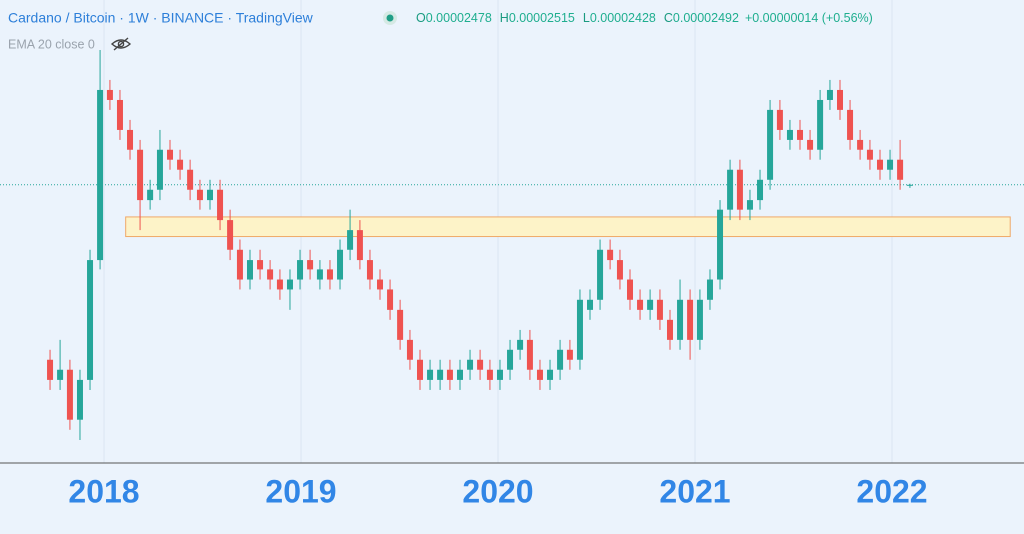 Image resolution: width=1024 pixels, height=534 pixels. I want to click on hide-icon, so click(121, 44).